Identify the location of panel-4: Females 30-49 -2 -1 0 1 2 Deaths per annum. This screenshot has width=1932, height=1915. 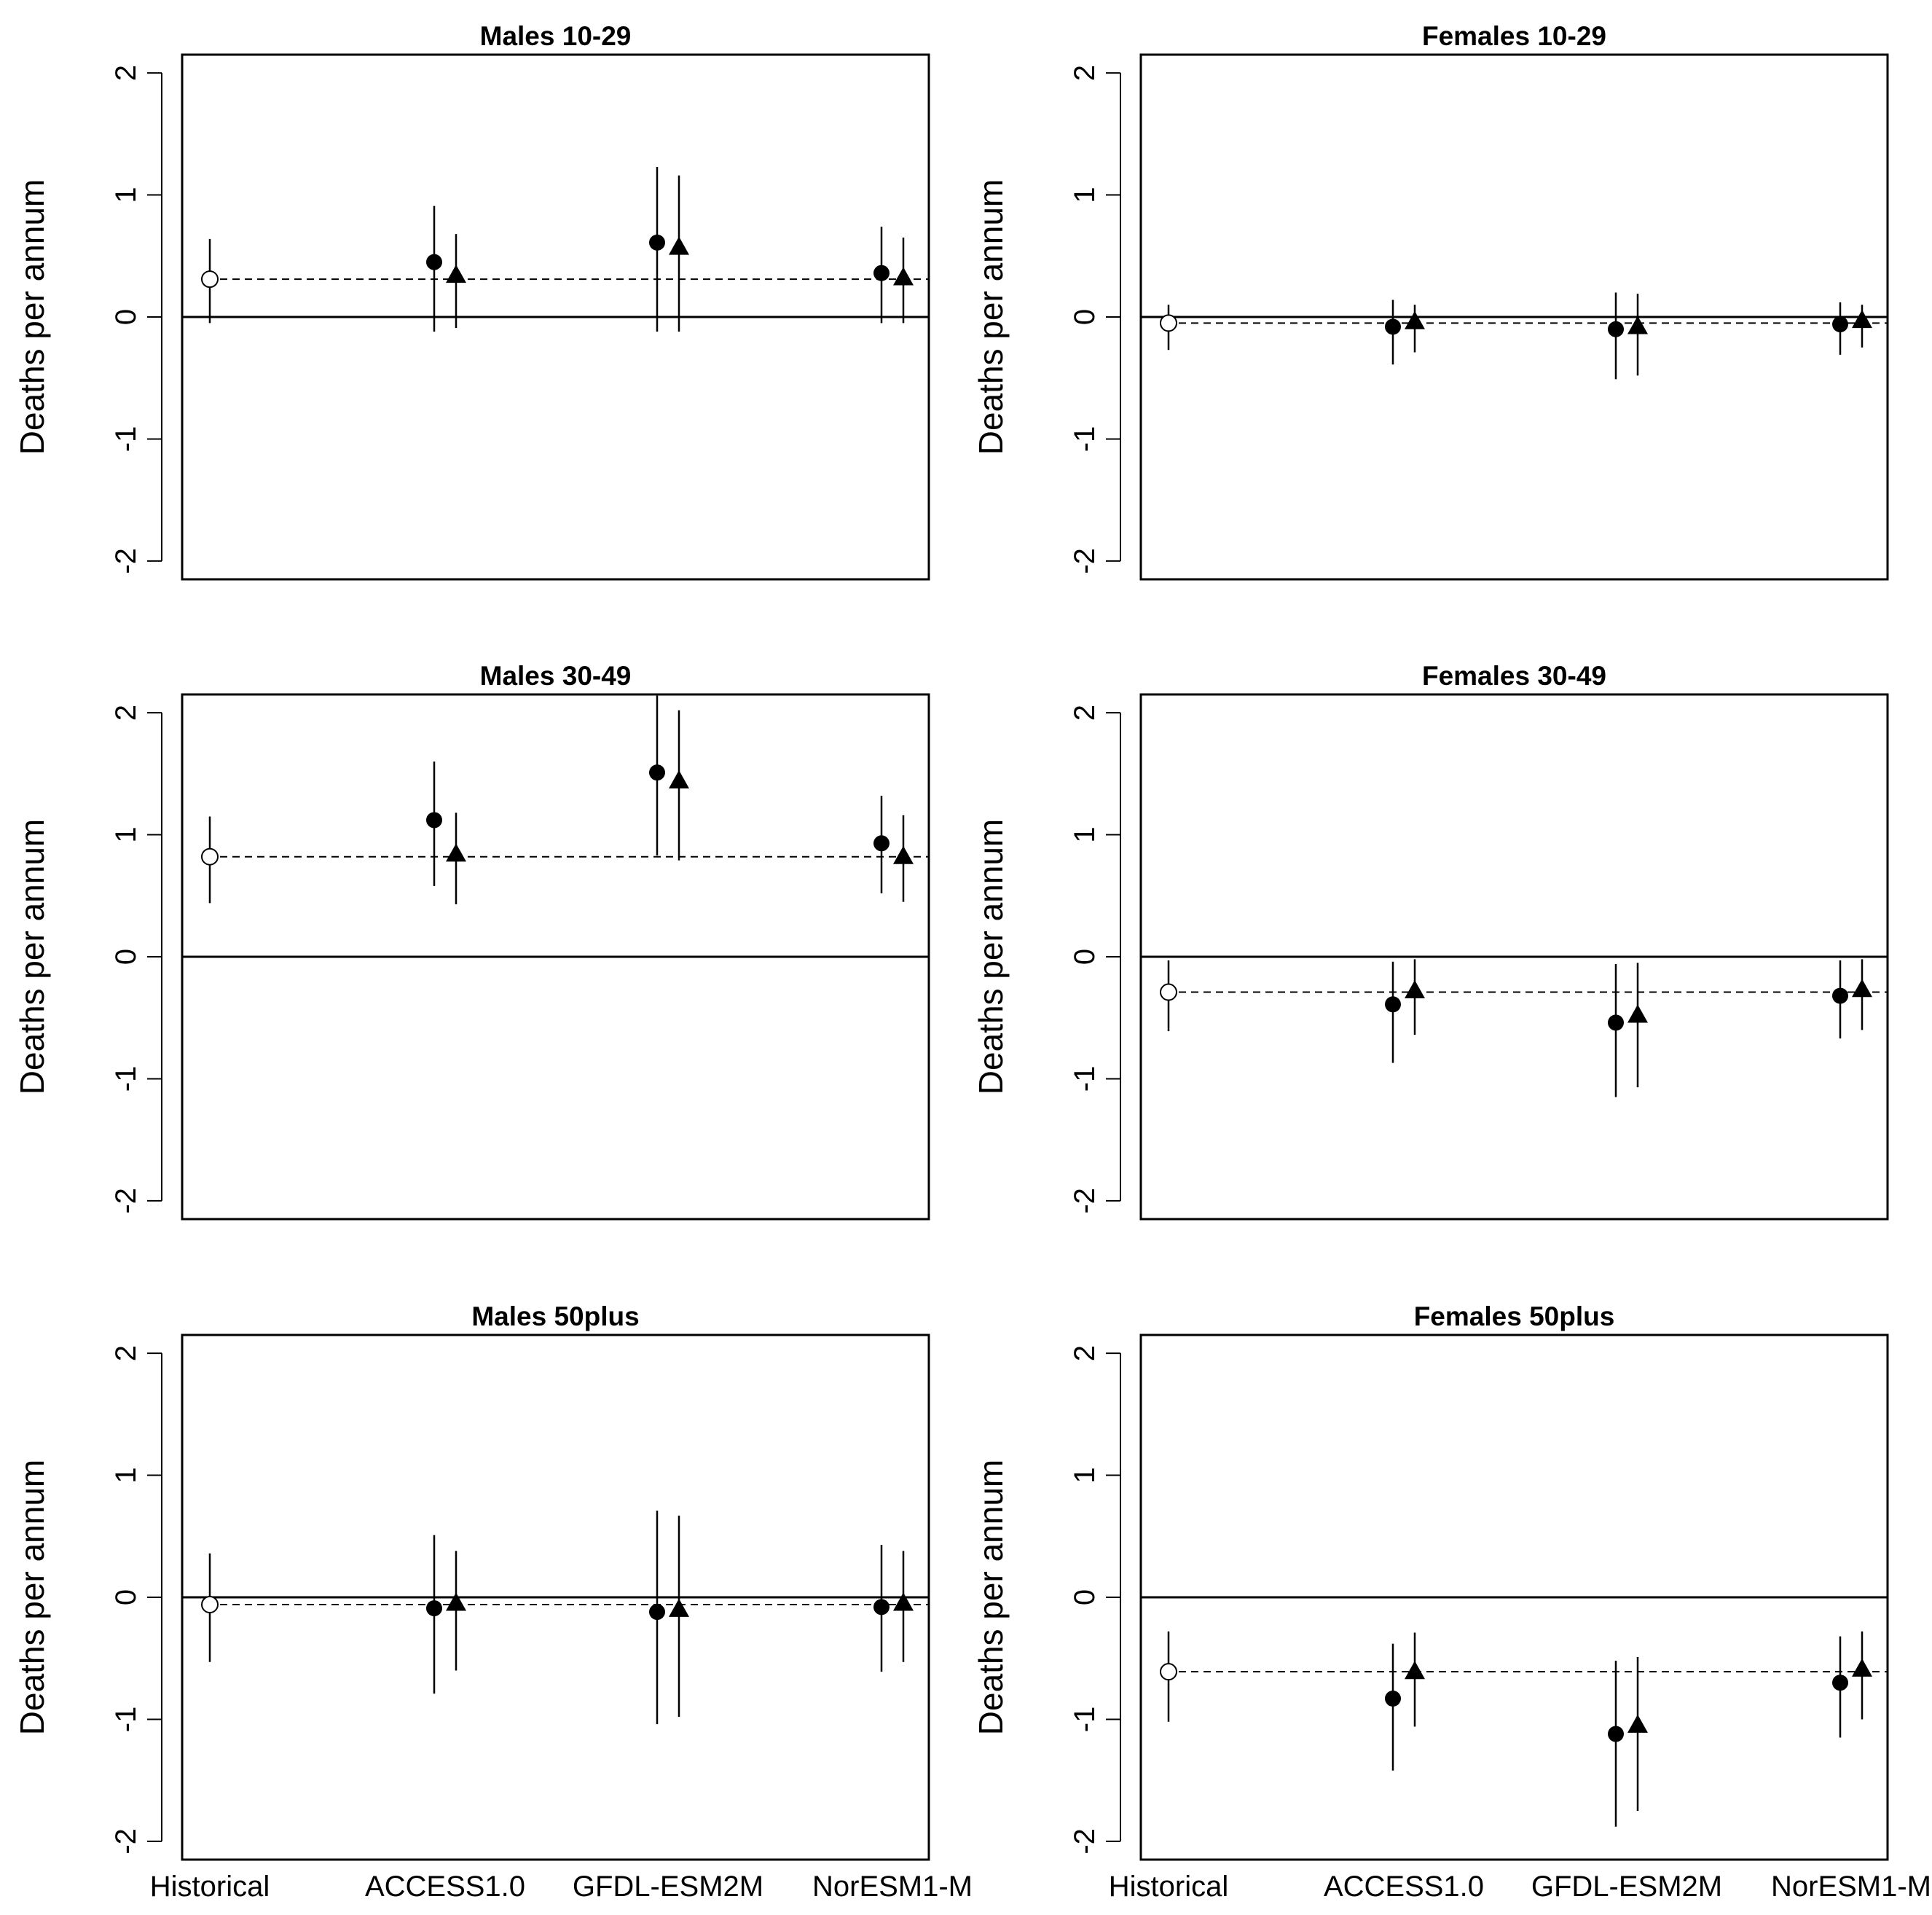
(1430, 941).